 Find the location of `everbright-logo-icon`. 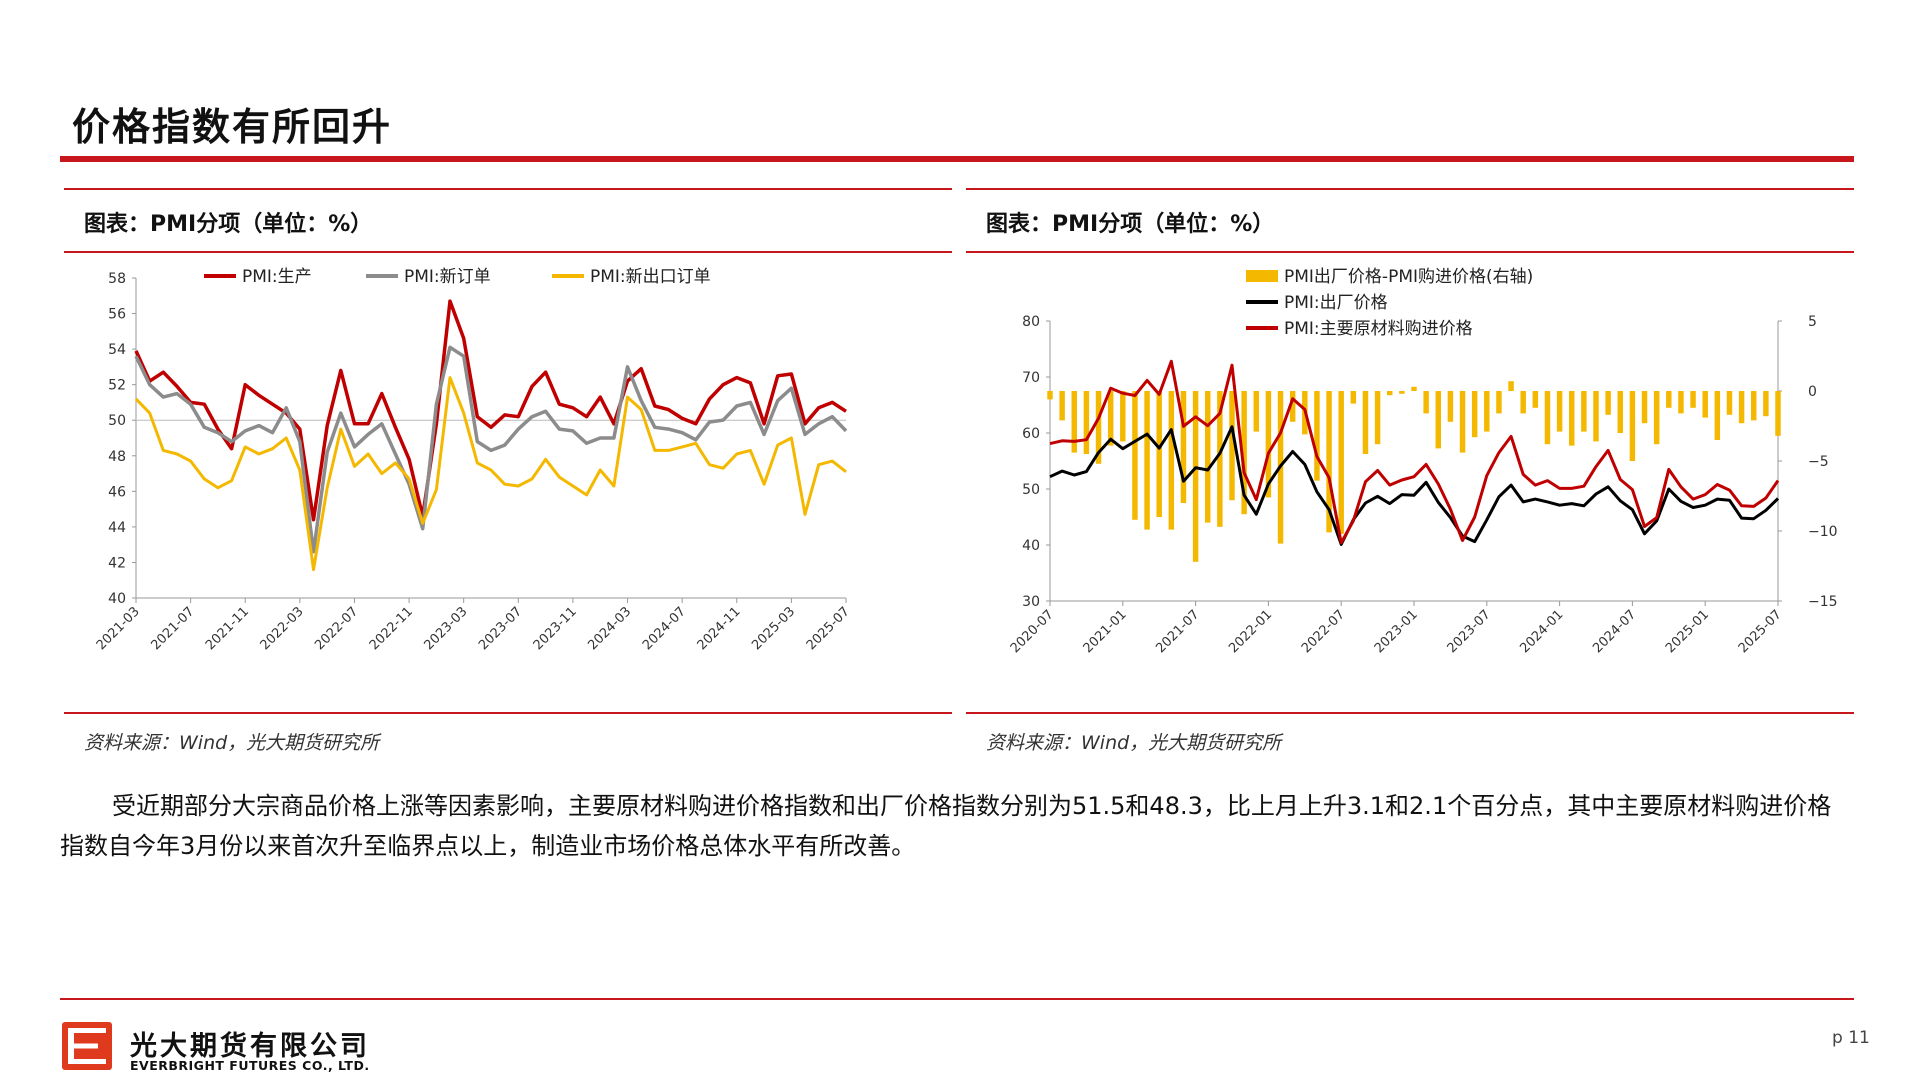

everbright-logo-icon is located at coordinates (87, 1046).